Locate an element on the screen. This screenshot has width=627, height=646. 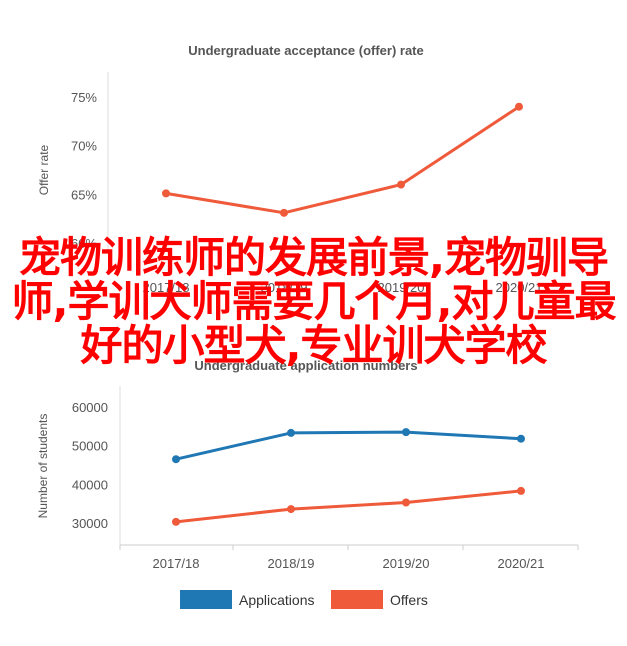
chart2-y-axis-label: Number of students is located at coordinates (43, 466).